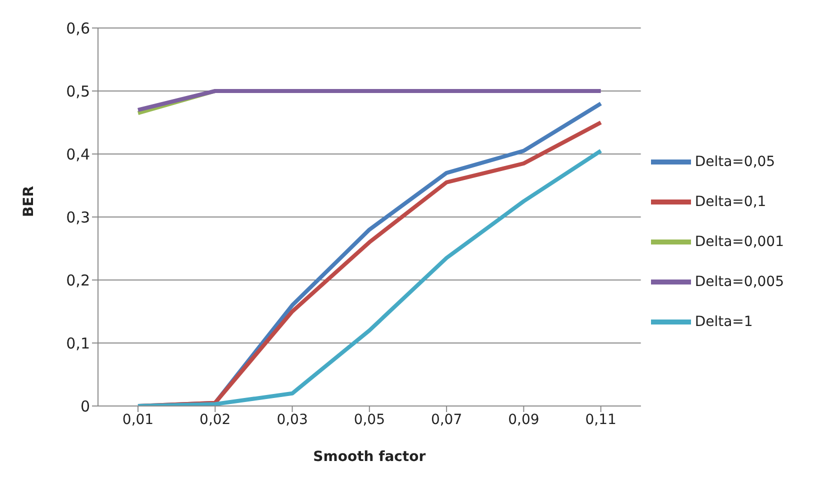 This screenshot has width=822, height=484. Describe the element at coordinates (28, 201) in the screenshot. I see `y-axis-title: BER` at that location.